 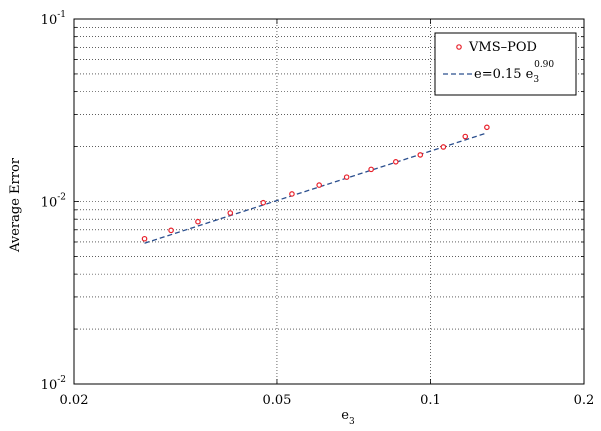 What do you see at coordinates (15, 205) in the screenshot?
I see `y-axis-label: Average Error` at bounding box center [15, 205].